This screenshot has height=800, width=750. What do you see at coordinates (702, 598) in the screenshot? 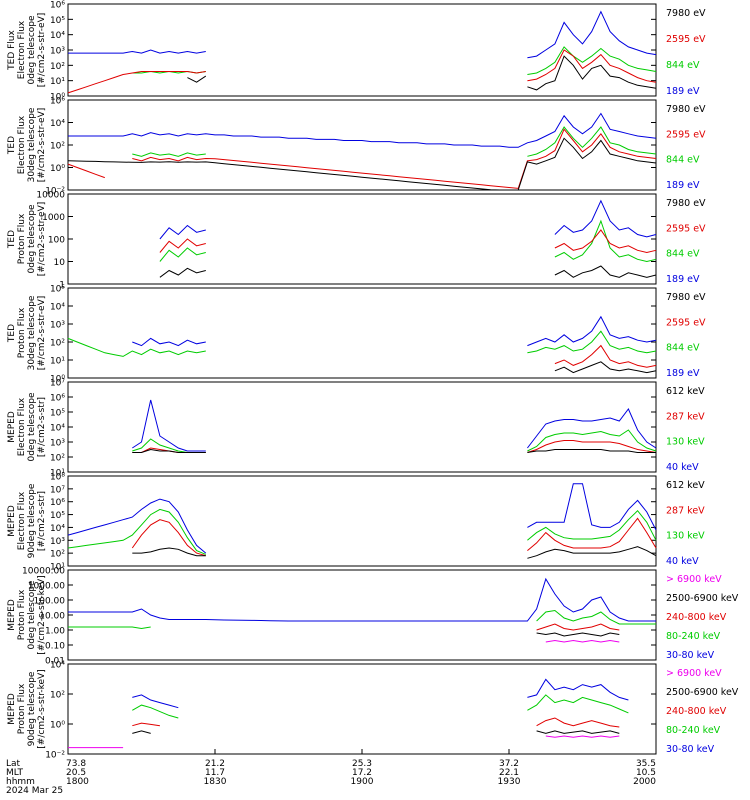
I see `legend-entry: 2500-6900 keV` at bounding box center [702, 598].